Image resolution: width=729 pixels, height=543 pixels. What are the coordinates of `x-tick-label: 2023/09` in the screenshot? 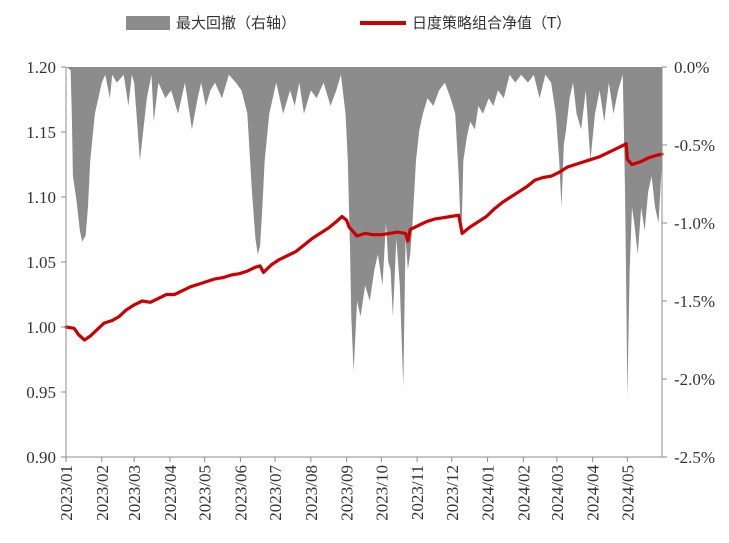 It's located at (347, 493).